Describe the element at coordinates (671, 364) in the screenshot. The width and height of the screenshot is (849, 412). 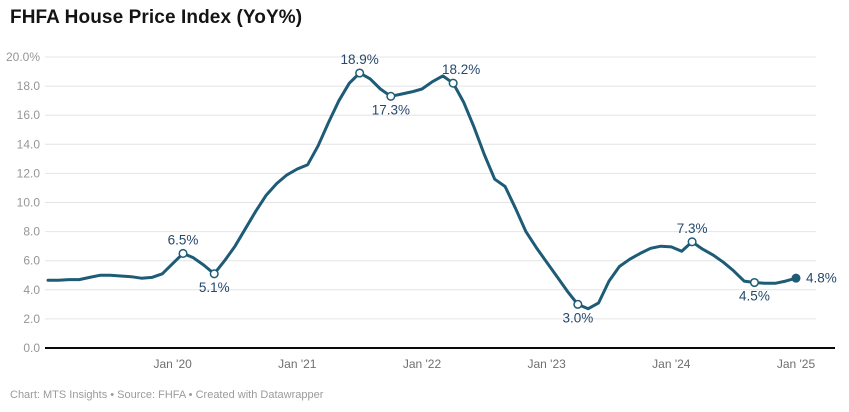
I see `x-tick-label: Jan '24` at that location.